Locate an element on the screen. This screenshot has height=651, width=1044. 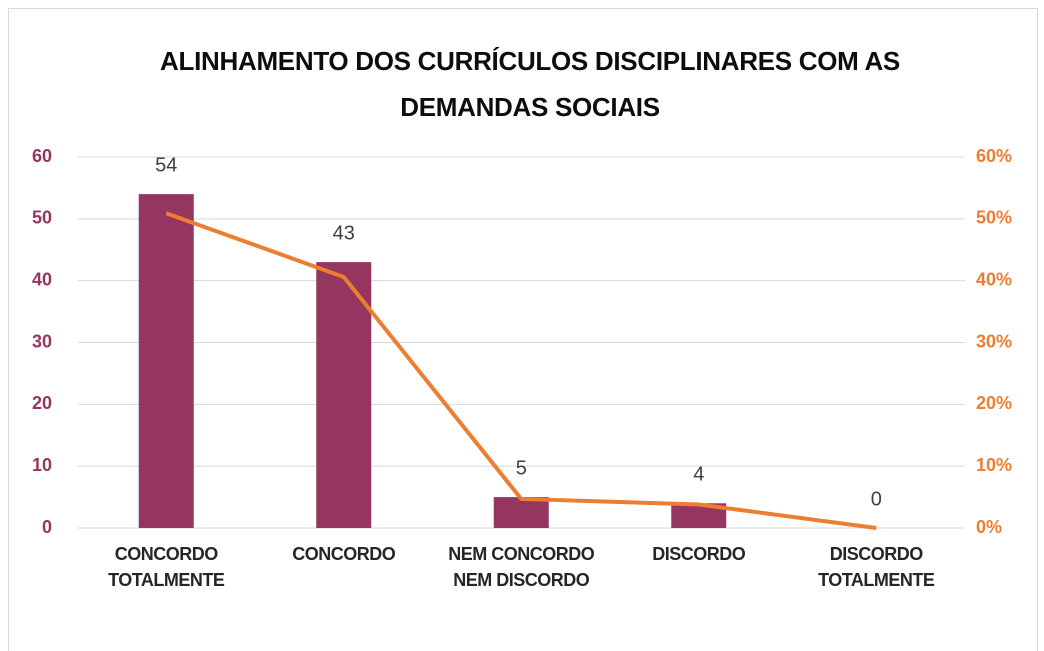
y-tick-label: 60 is located at coordinates (42, 156).